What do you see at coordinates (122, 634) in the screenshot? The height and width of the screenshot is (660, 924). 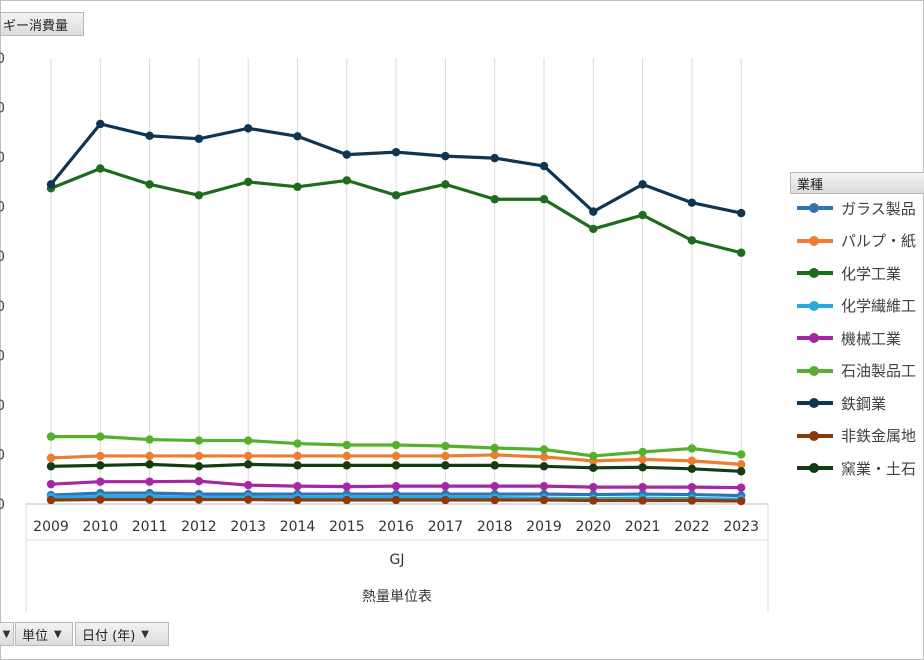 I see `year-field-button: 日付 (年) ▼` at bounding box center [122, 634].